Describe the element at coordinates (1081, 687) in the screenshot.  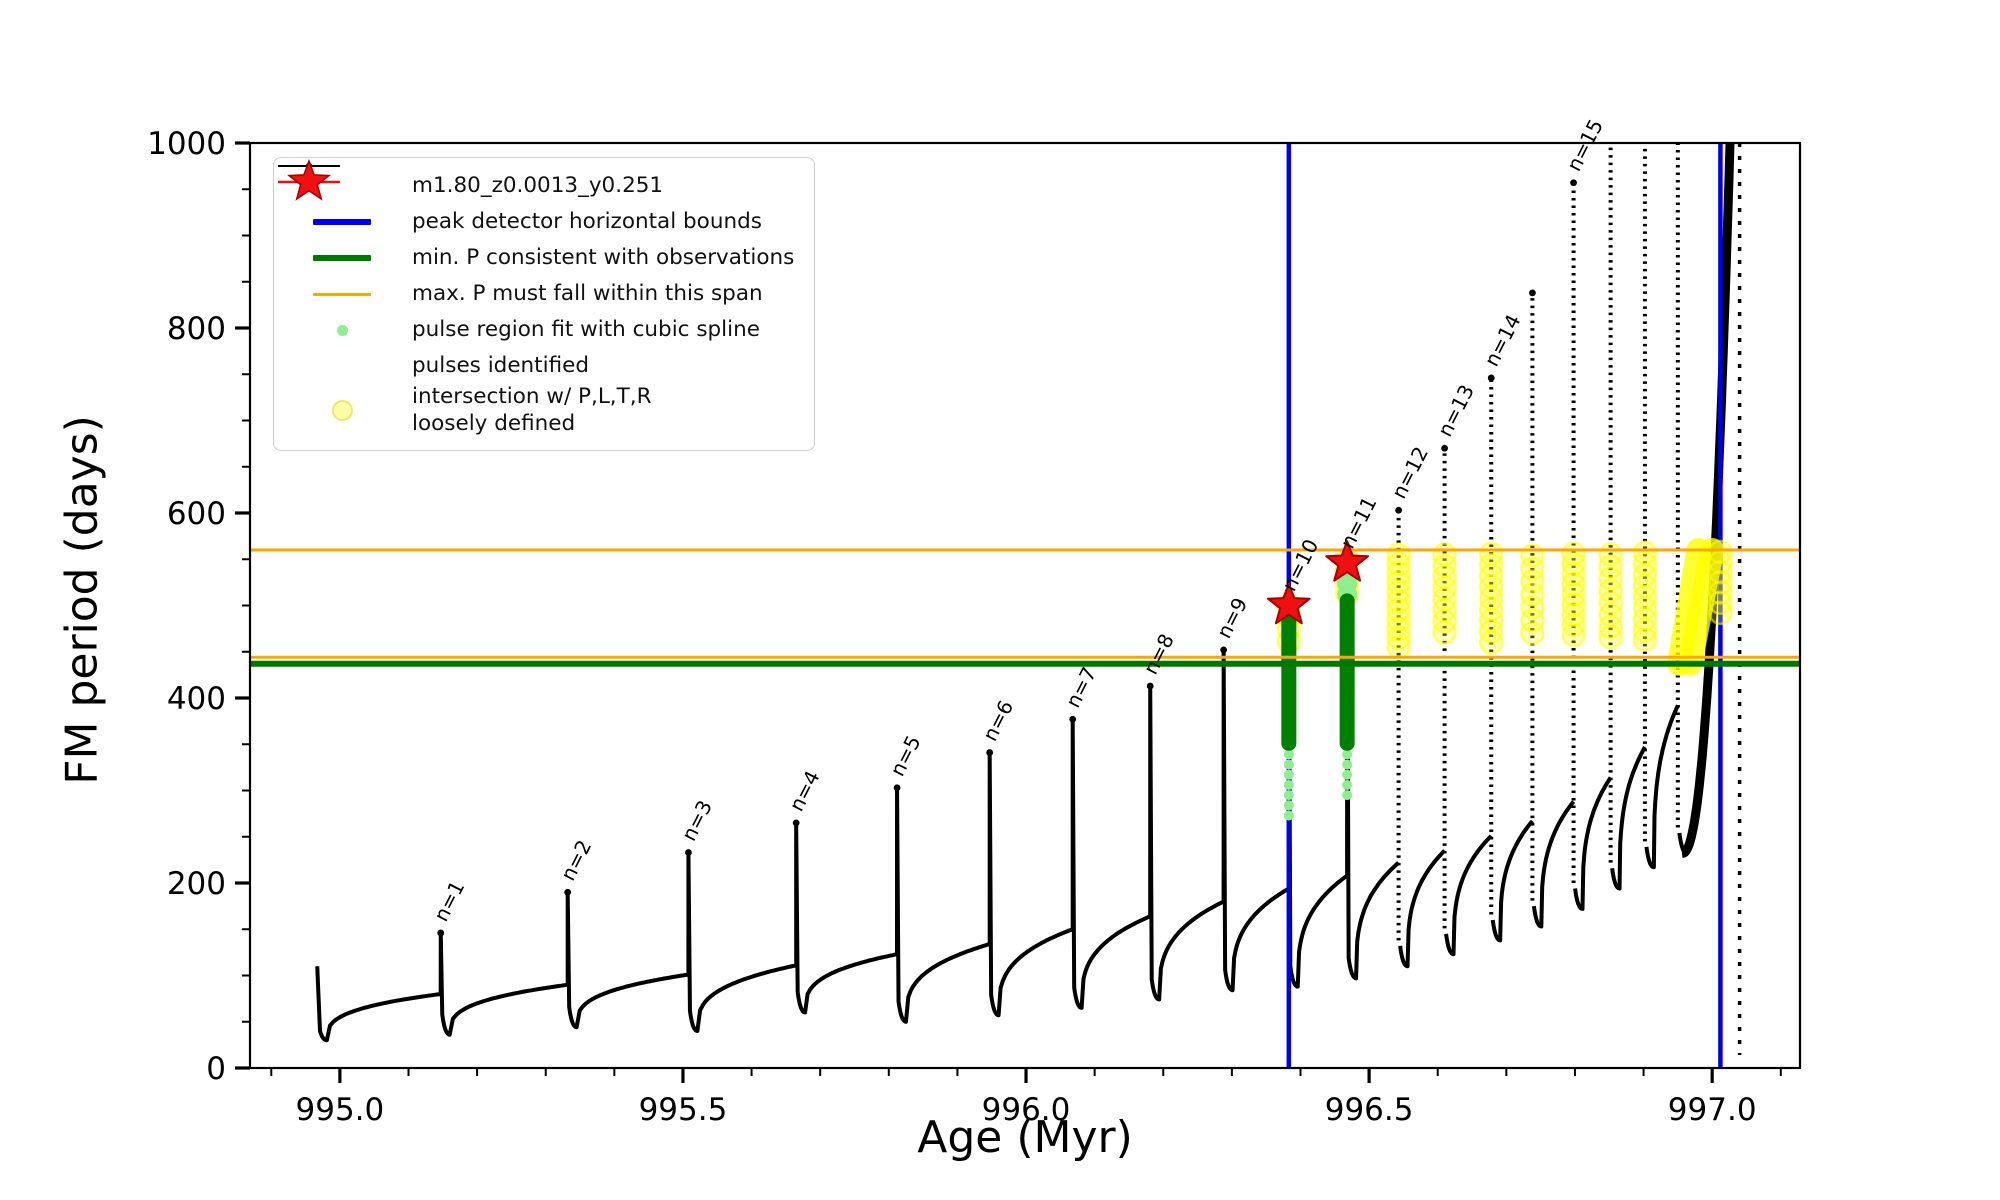
I see `spike-label: n=7` at that location.